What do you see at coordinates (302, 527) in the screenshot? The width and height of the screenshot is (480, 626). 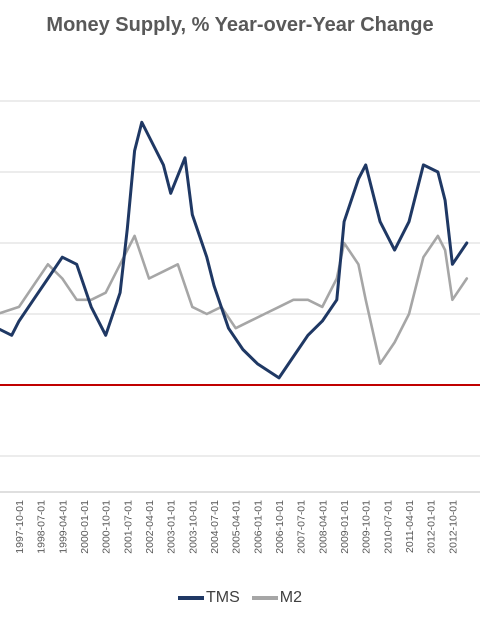 I see `x-tick-label-13: 2007-07-01` at bounding box center [302, 527].